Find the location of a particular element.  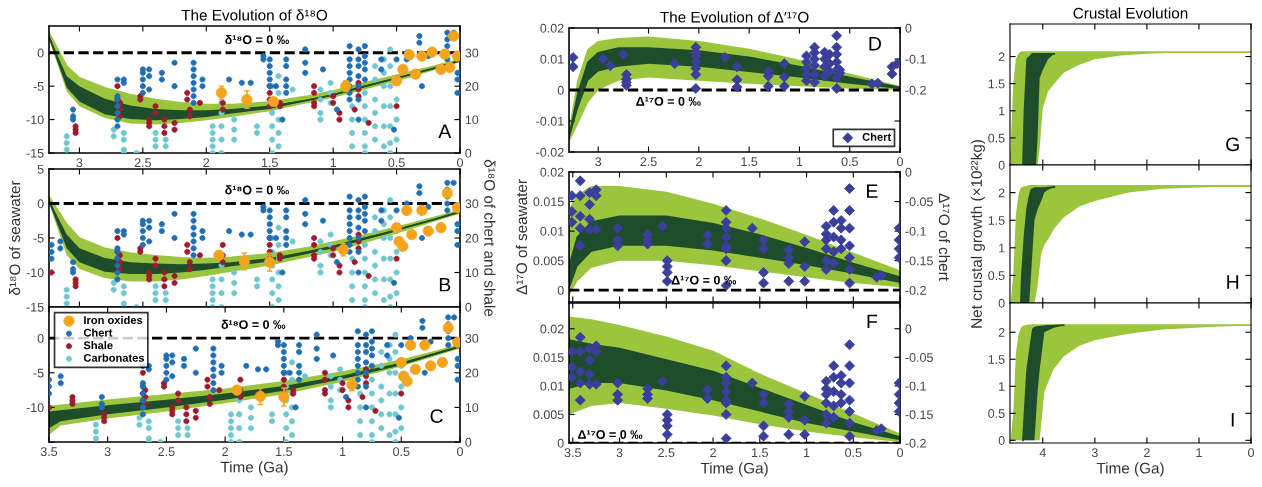

legend-label: Carbonates is located at coordinates (114, 357).